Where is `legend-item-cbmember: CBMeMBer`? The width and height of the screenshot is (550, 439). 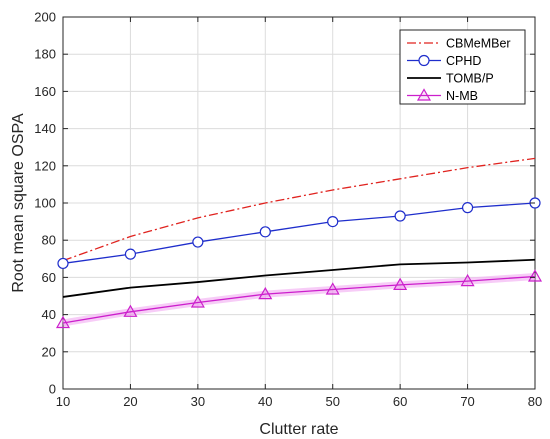 legend-item-cbmember: CBMeMBer is located at coordinates (459, 44).